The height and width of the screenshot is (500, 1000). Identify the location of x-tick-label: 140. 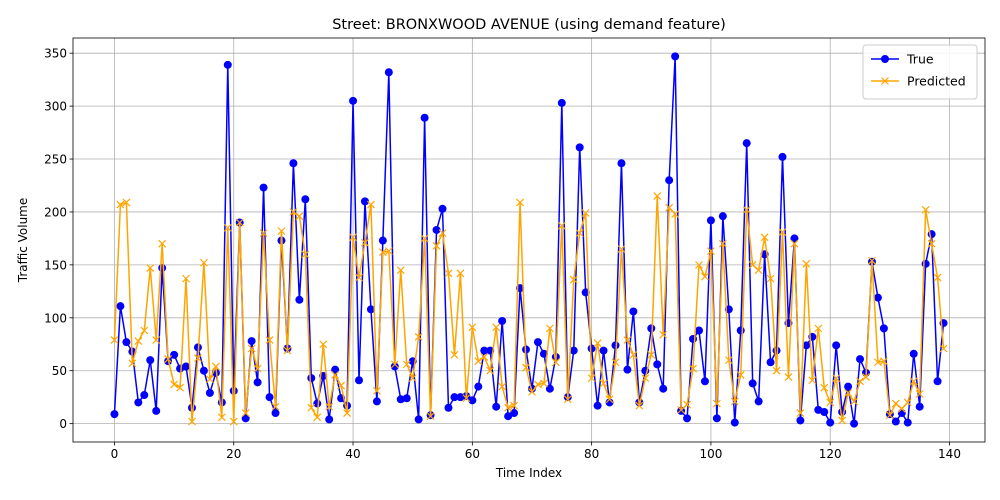
(949, 454).